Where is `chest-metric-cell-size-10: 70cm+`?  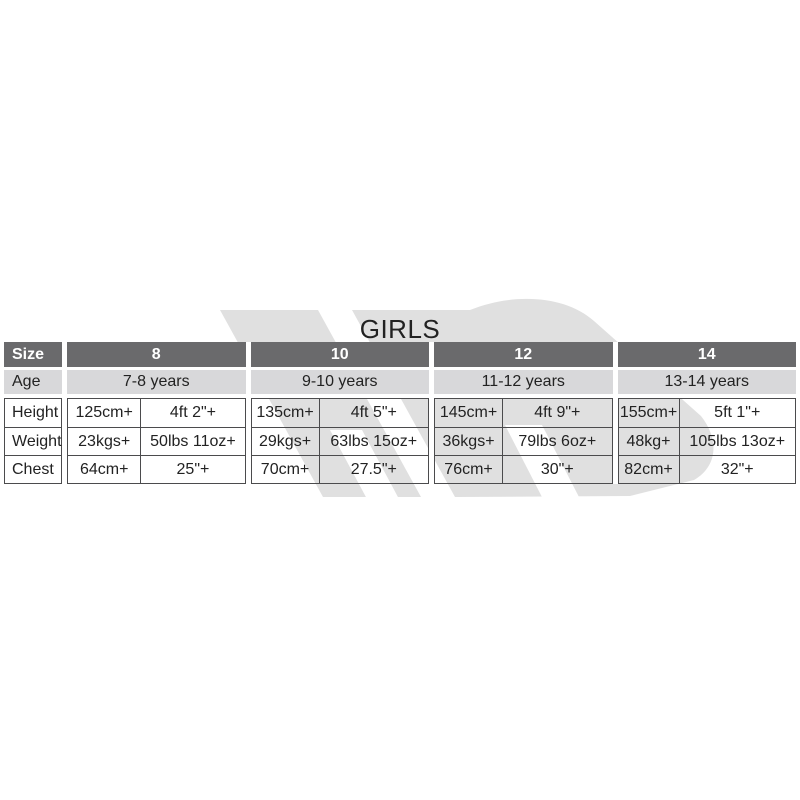 chest-metric-cell-size-10: 70cm+ is located at coordinates (285, 469).